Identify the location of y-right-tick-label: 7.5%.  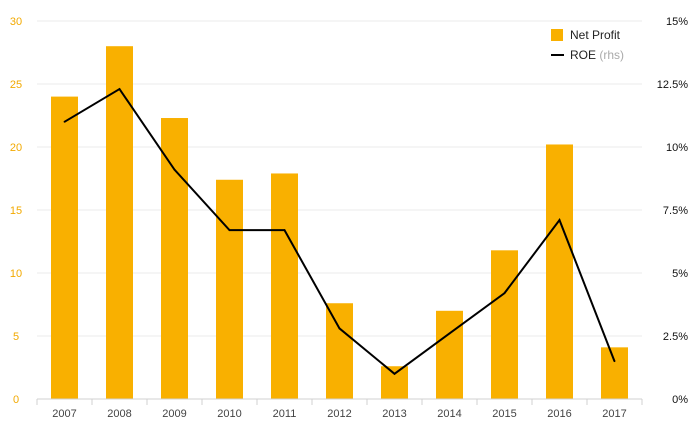
(675, 211).